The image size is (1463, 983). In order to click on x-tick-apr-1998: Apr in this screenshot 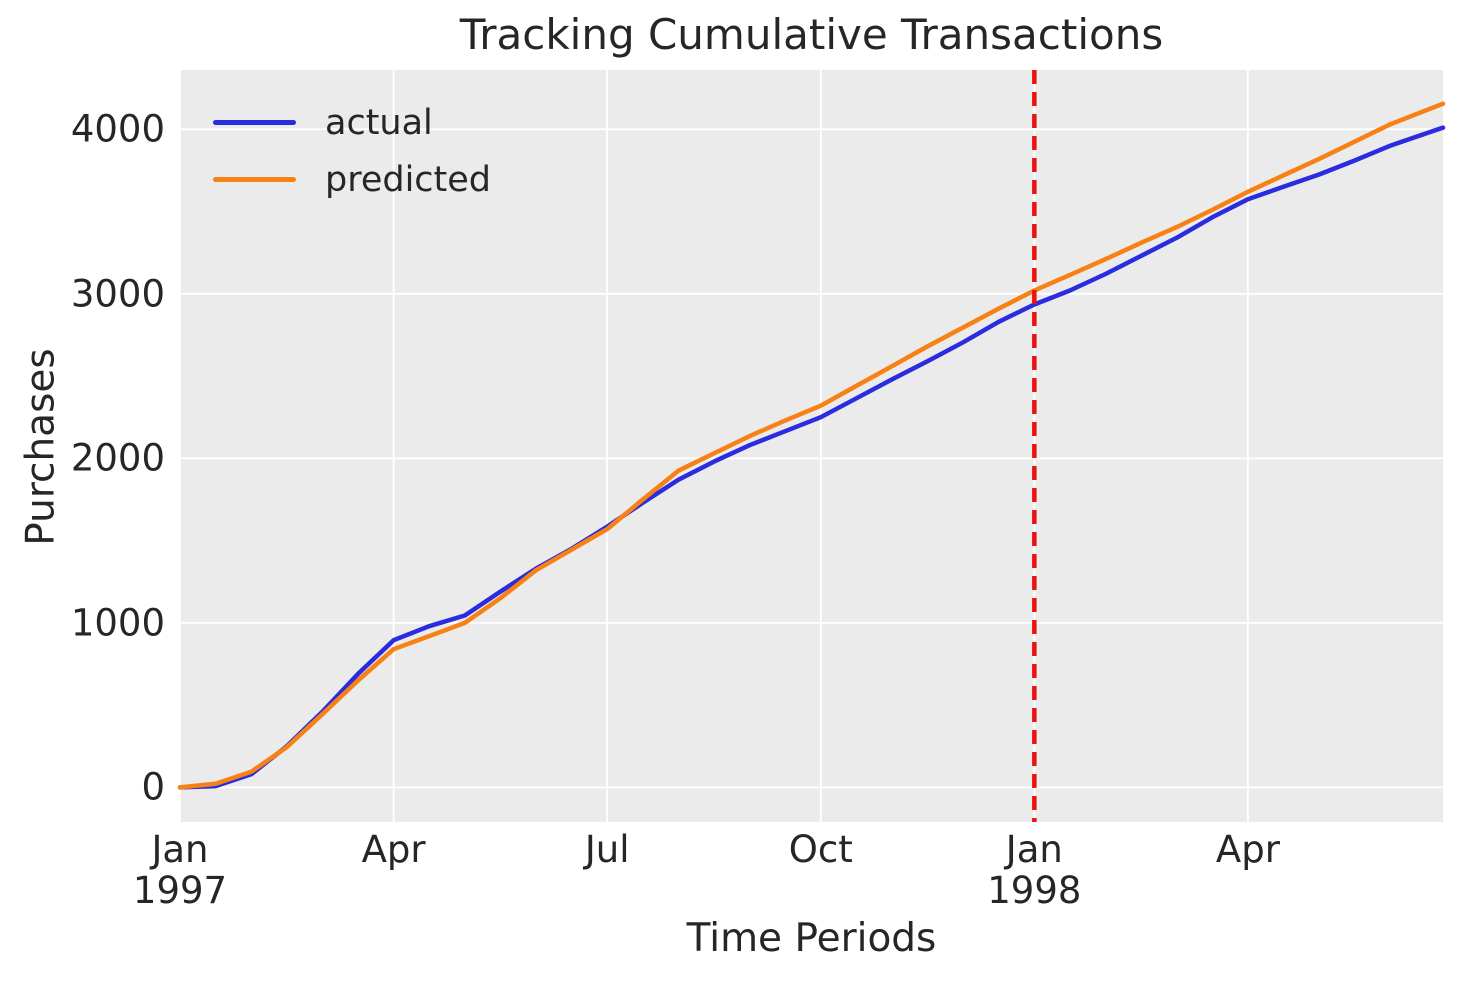, I will do `click(1248, 849)`.